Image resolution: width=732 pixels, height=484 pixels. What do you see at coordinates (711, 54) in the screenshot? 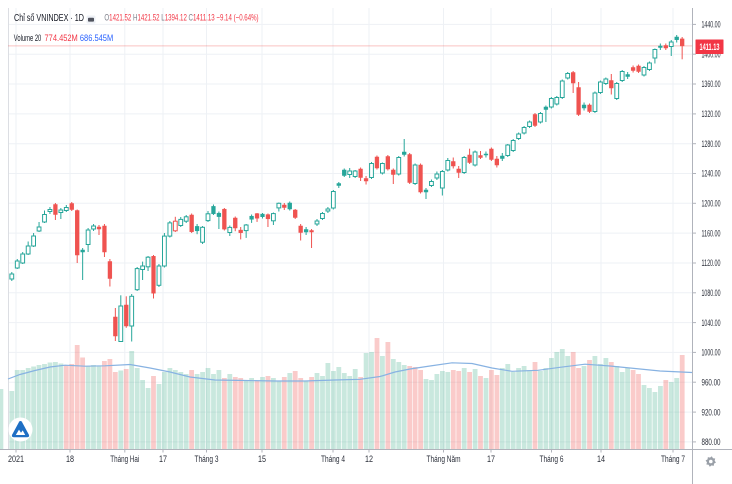
I see `svg-text: 1400.00` at bounding box center [711, 54].